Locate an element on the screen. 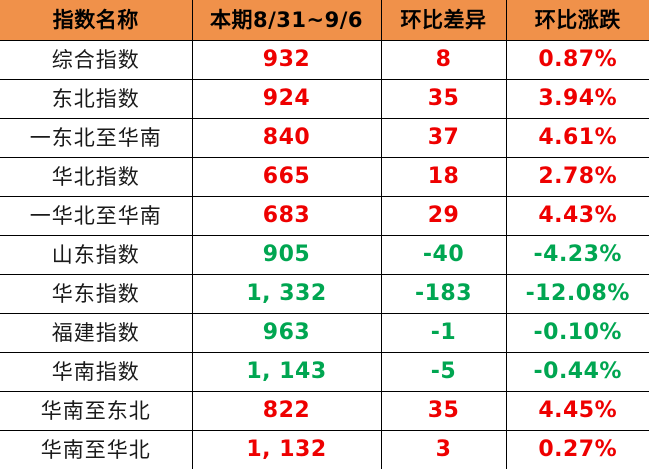 The image size is (649, 469). cell-difference: 3 is located at coordinates (443, 450).